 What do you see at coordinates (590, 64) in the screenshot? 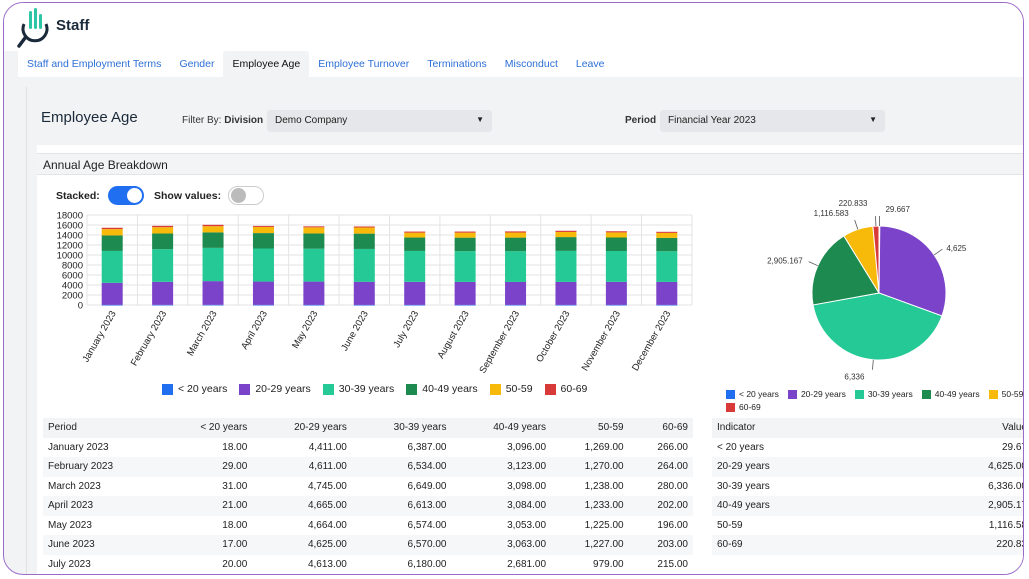
I see `tab-leave: Leave` at bounding box center [590, 64].